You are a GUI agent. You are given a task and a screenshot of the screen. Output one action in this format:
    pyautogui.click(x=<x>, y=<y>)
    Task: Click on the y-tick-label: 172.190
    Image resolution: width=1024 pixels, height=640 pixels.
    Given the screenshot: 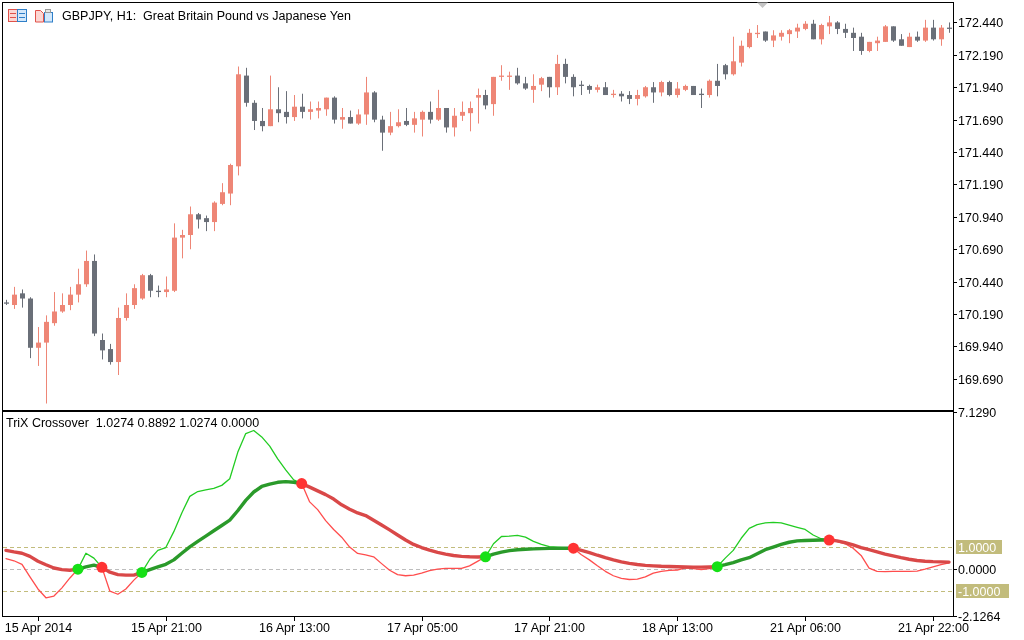 What is the action you would take?
    pyautogui.click(x=981, y=55)
    